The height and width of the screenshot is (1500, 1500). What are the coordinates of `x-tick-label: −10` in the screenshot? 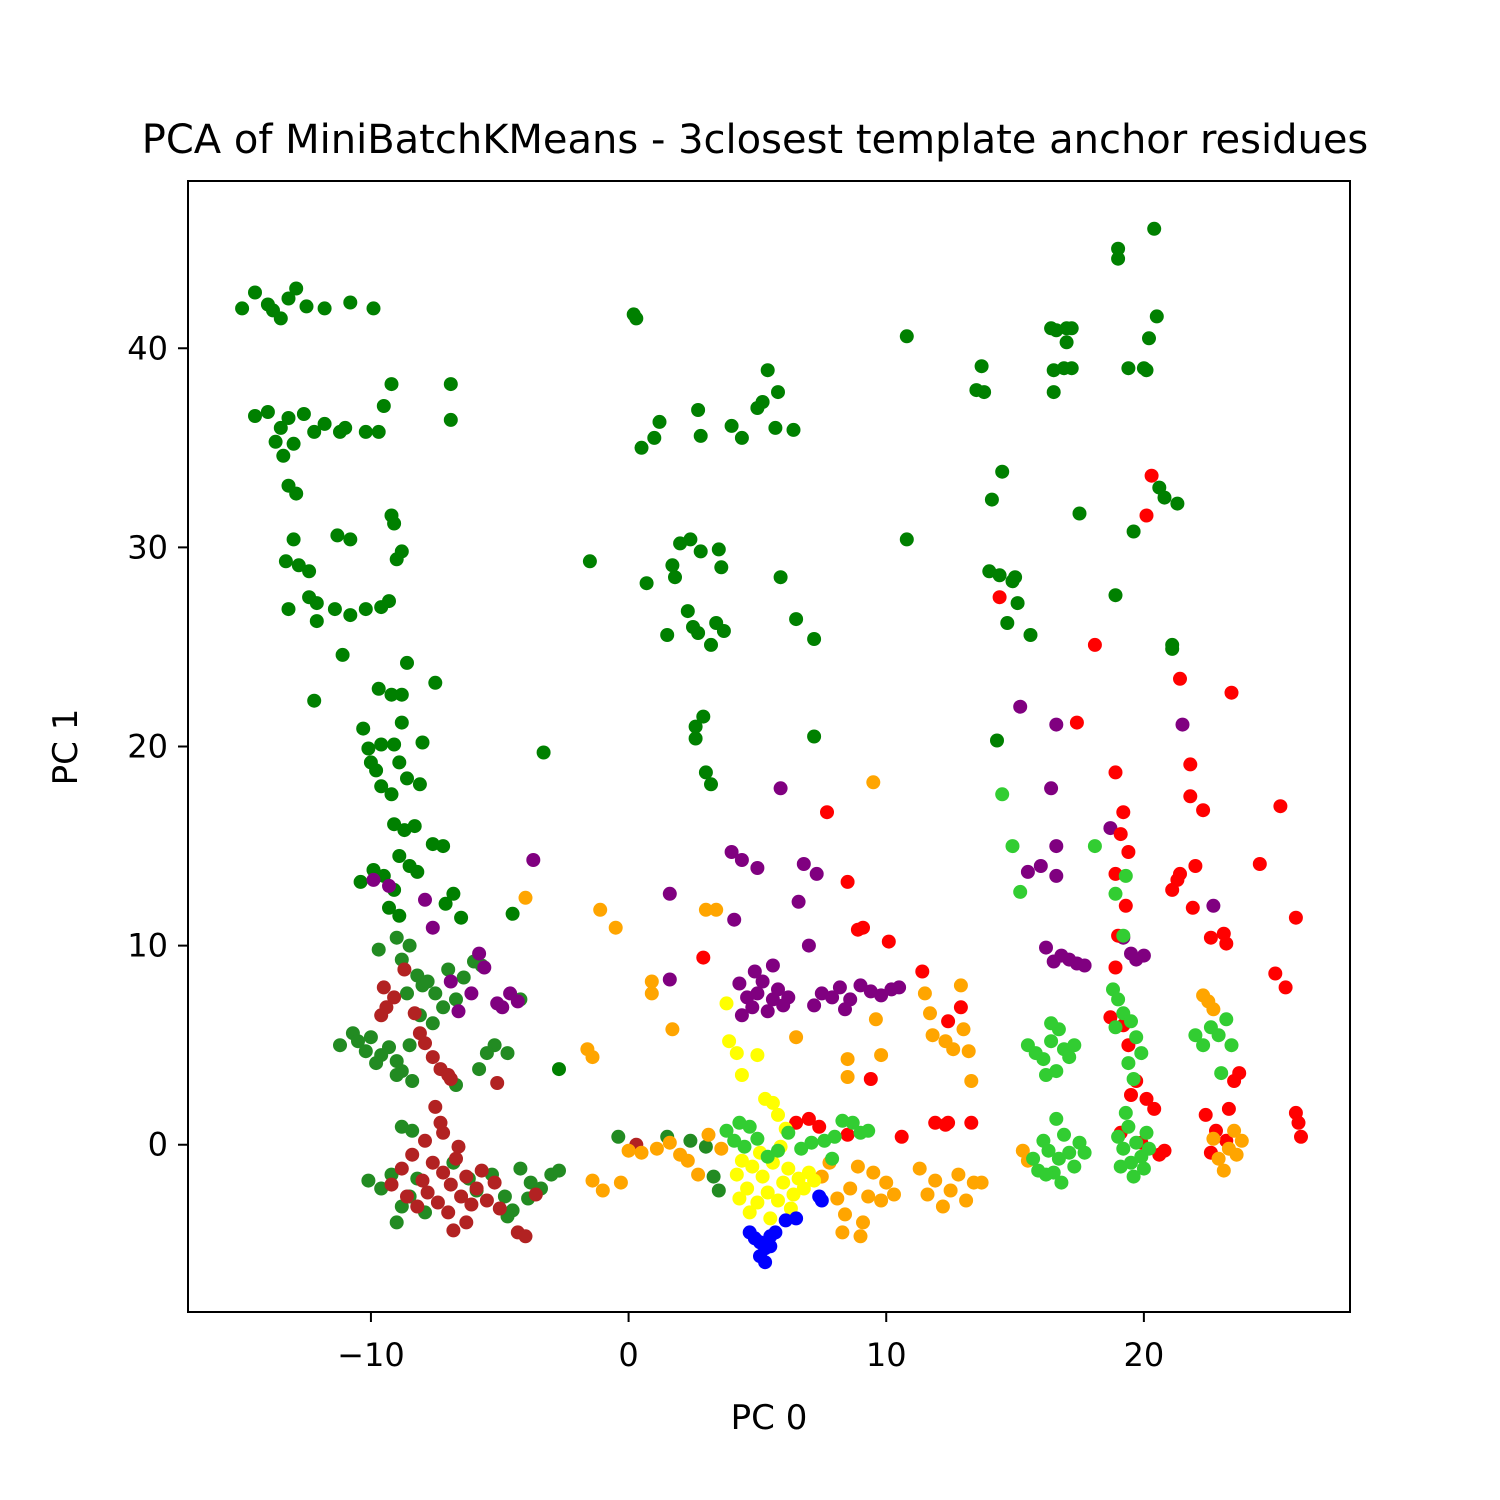 It's located at (371, 1355).